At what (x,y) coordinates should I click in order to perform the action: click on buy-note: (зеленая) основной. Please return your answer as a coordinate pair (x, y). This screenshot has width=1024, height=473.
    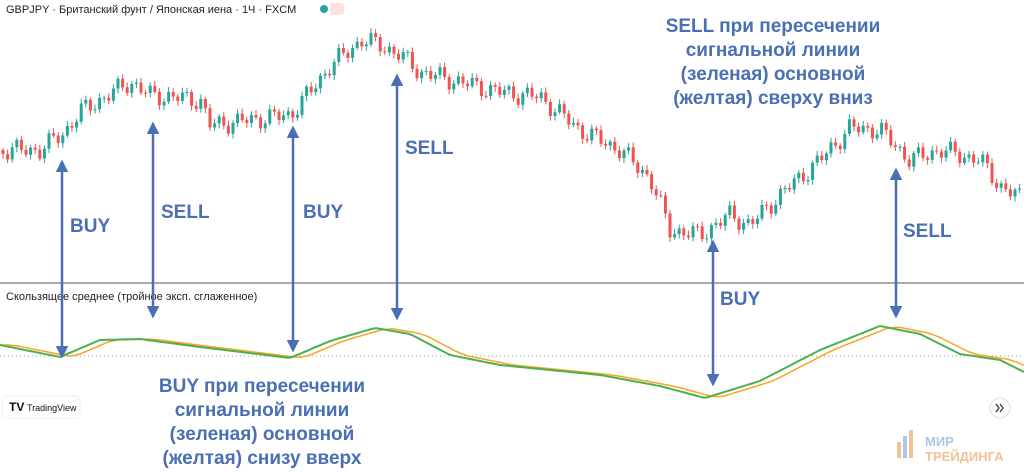
    Looking at the image, I should click on (262, 434).